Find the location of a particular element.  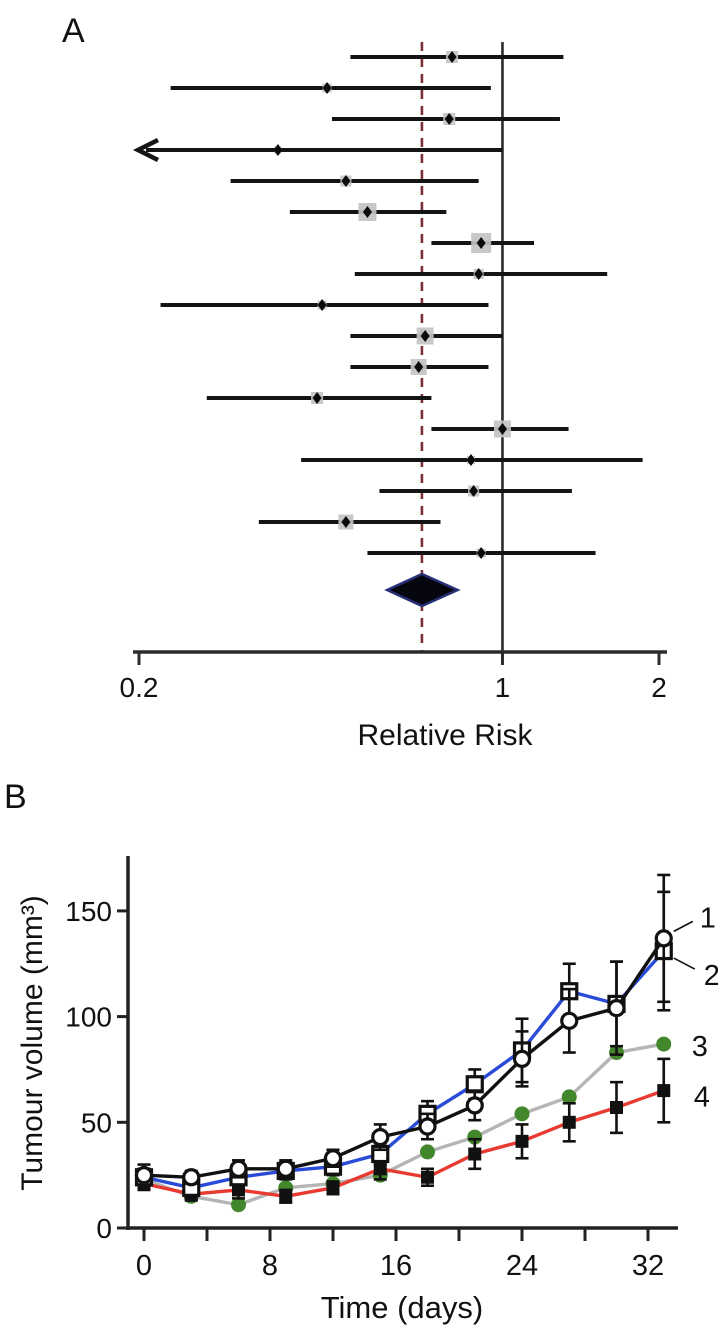

series-label-2: 2 is located at coordinates (711, 976).